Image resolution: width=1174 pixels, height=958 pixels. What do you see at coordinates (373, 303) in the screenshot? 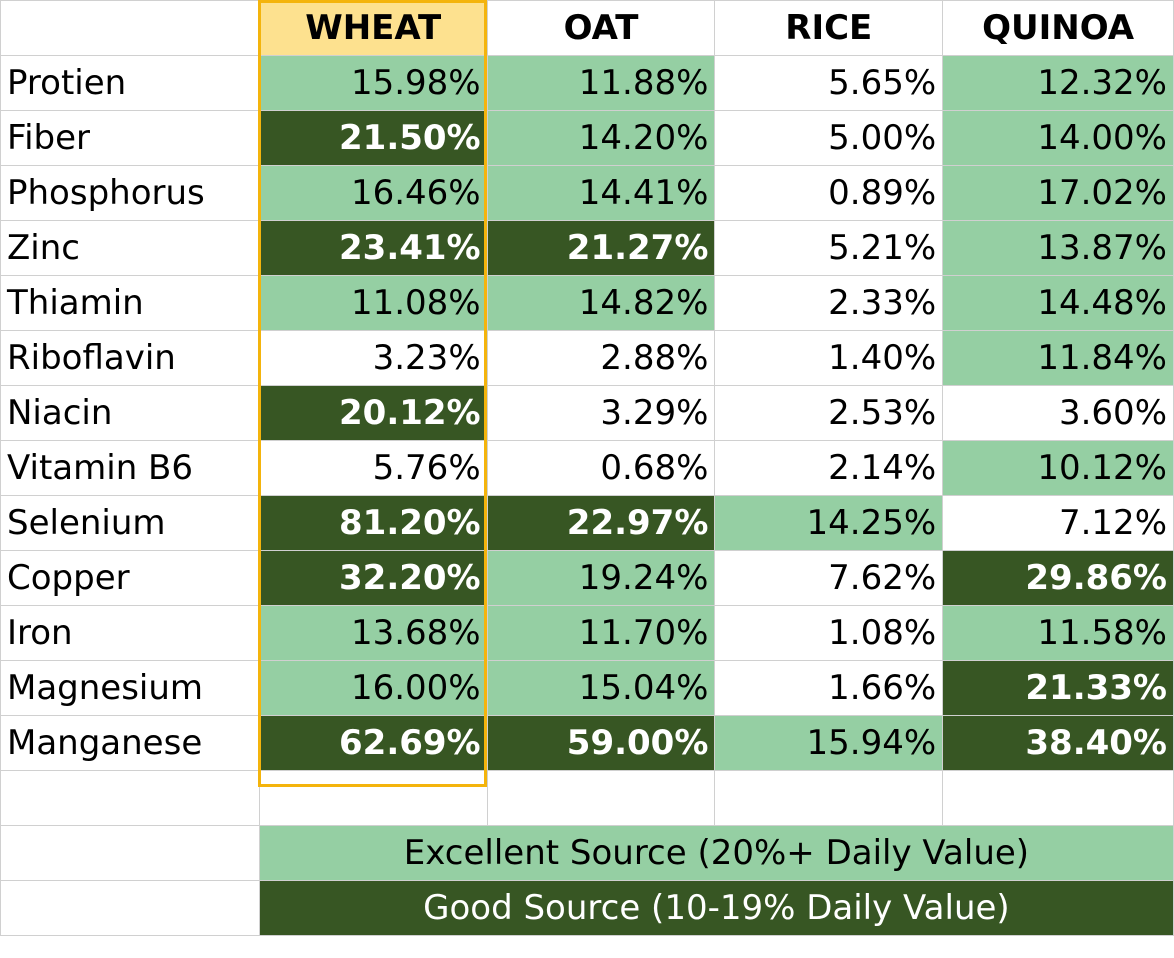
I see `value-cell-wheat: 11.08%` at bounding box center [373, 303].